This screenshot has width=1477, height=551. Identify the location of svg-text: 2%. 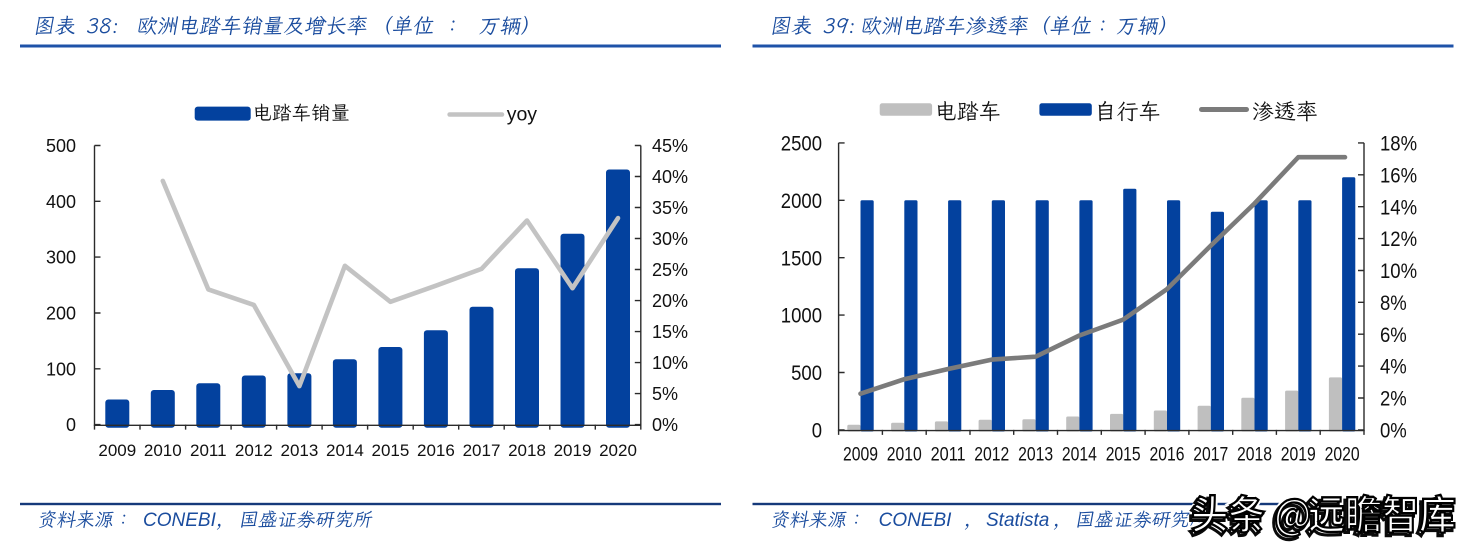
(1393, 399).